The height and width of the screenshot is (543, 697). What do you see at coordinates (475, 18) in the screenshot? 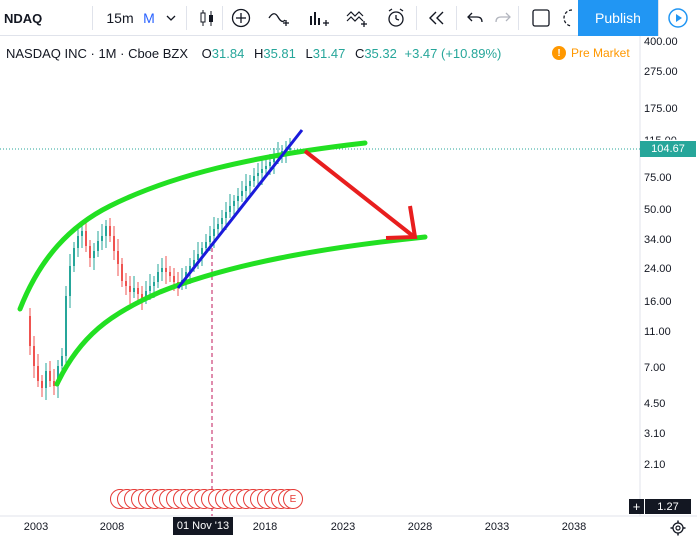
I see `undo-icon` at bounding box center [475, 18].